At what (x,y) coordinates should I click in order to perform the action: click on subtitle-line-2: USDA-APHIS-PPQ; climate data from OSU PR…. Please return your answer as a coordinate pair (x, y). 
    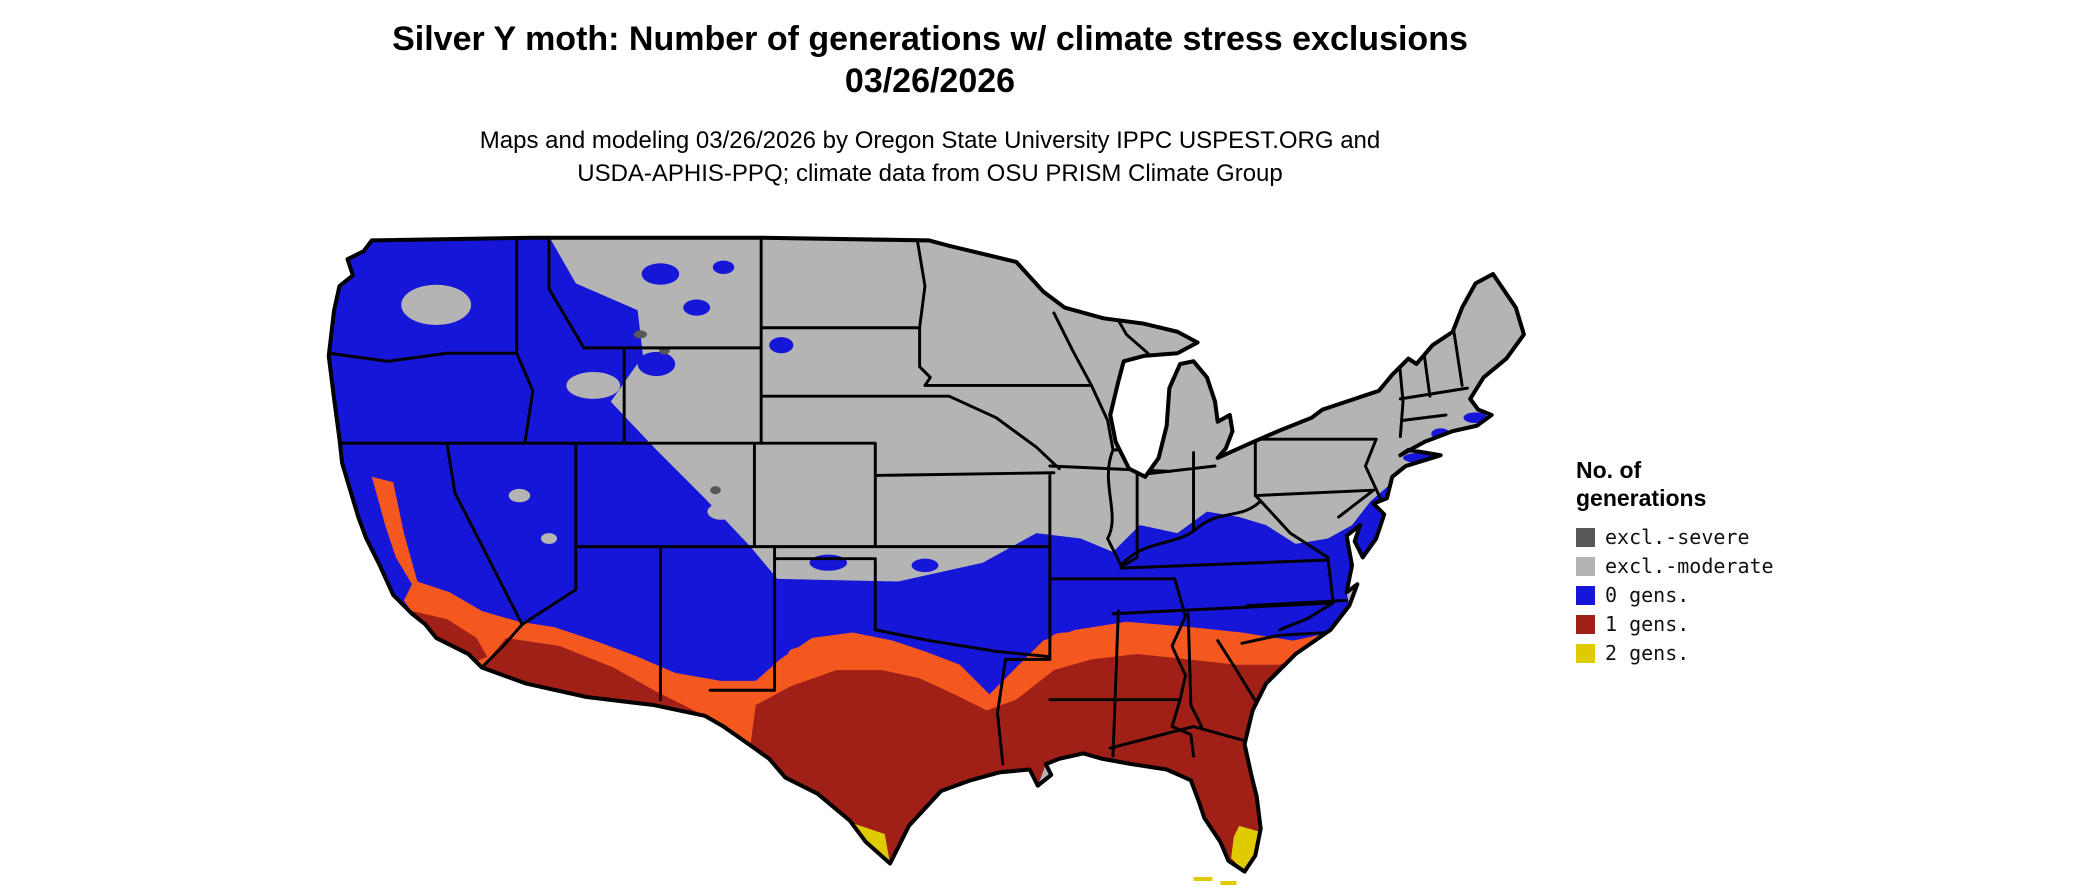
    Looking at the image, I should click on (930, 173).